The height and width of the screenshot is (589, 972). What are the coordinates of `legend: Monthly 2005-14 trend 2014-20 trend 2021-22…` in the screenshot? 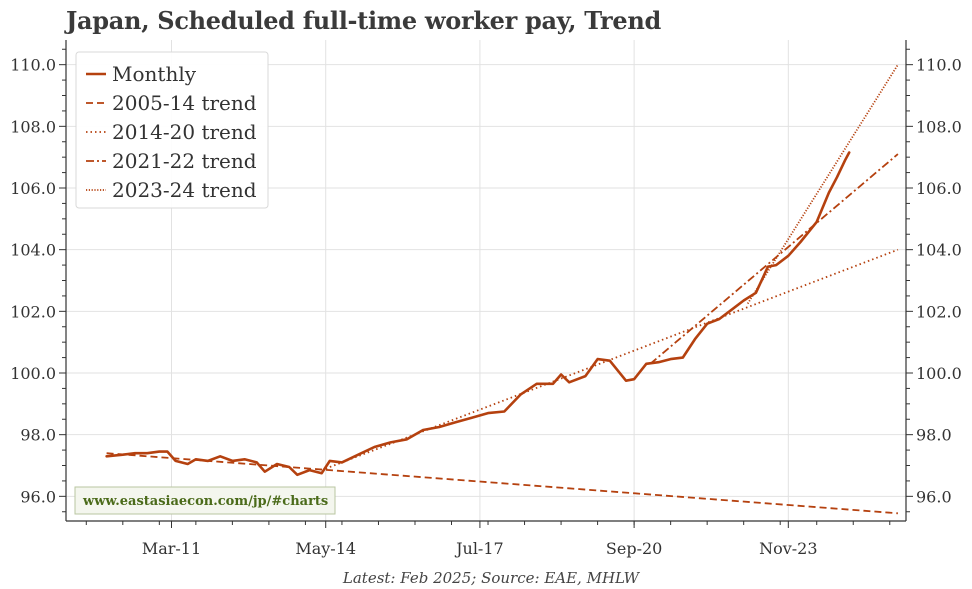 It's located at (172, 130).